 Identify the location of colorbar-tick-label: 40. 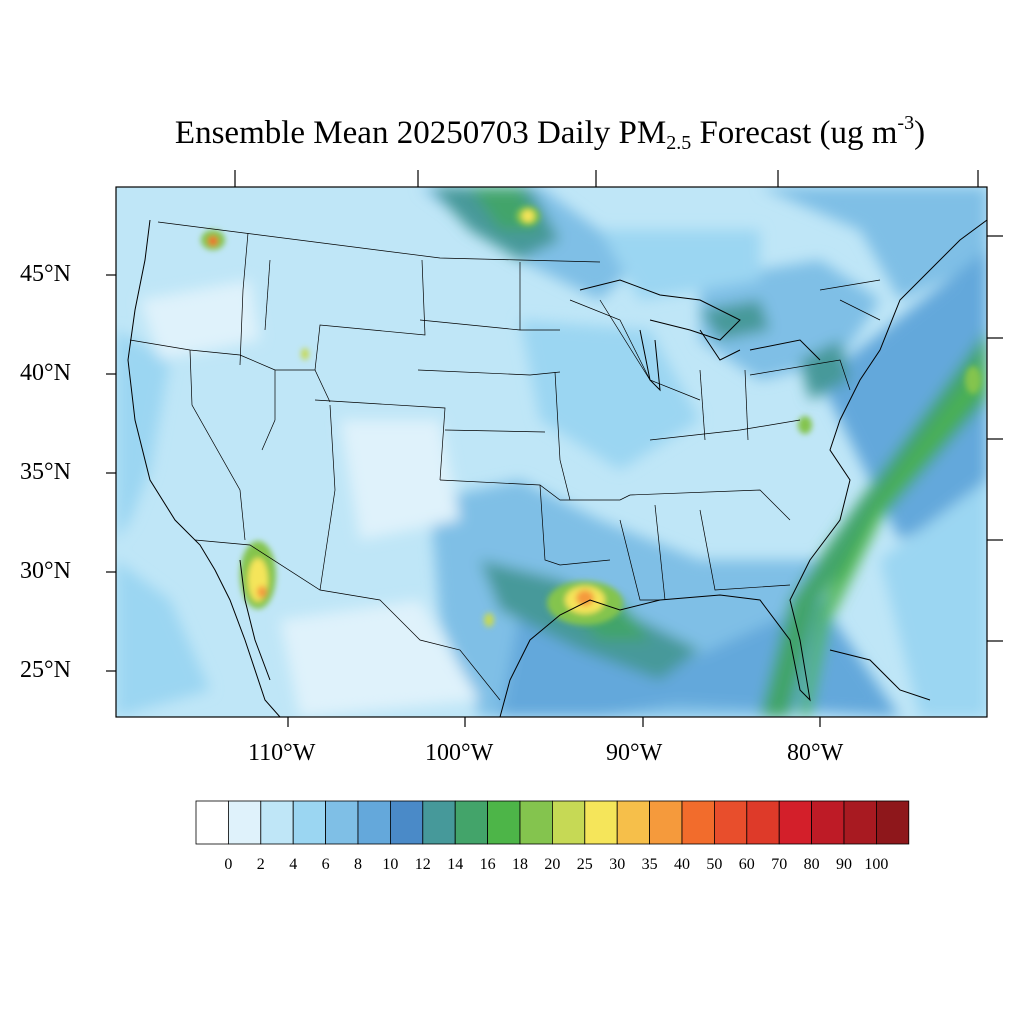
(682, 864).